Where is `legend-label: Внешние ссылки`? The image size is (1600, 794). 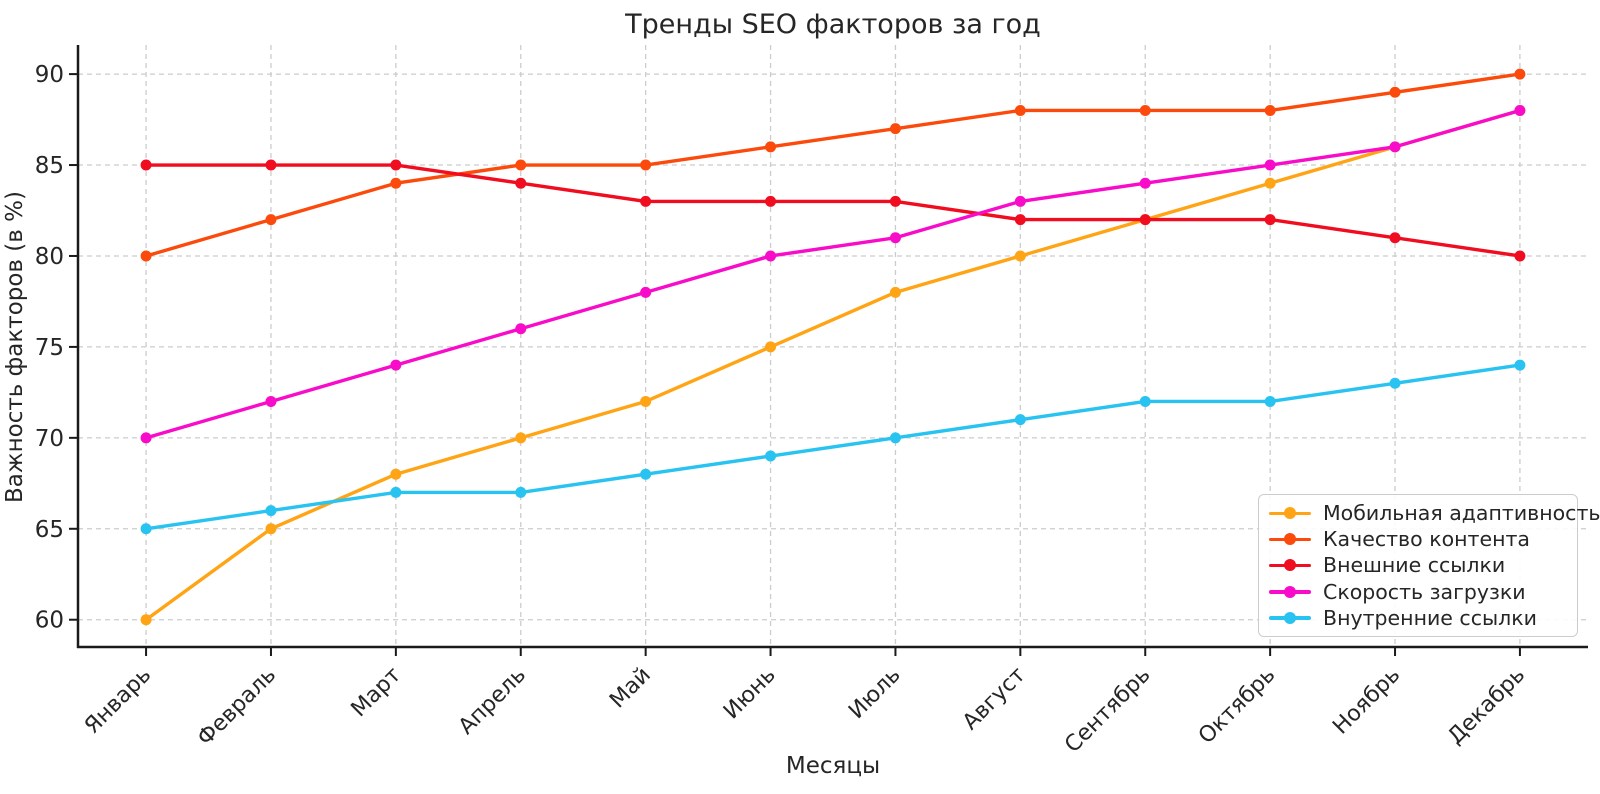 legend-label: Внешние ссылки is located at coordinates (1414, 565).